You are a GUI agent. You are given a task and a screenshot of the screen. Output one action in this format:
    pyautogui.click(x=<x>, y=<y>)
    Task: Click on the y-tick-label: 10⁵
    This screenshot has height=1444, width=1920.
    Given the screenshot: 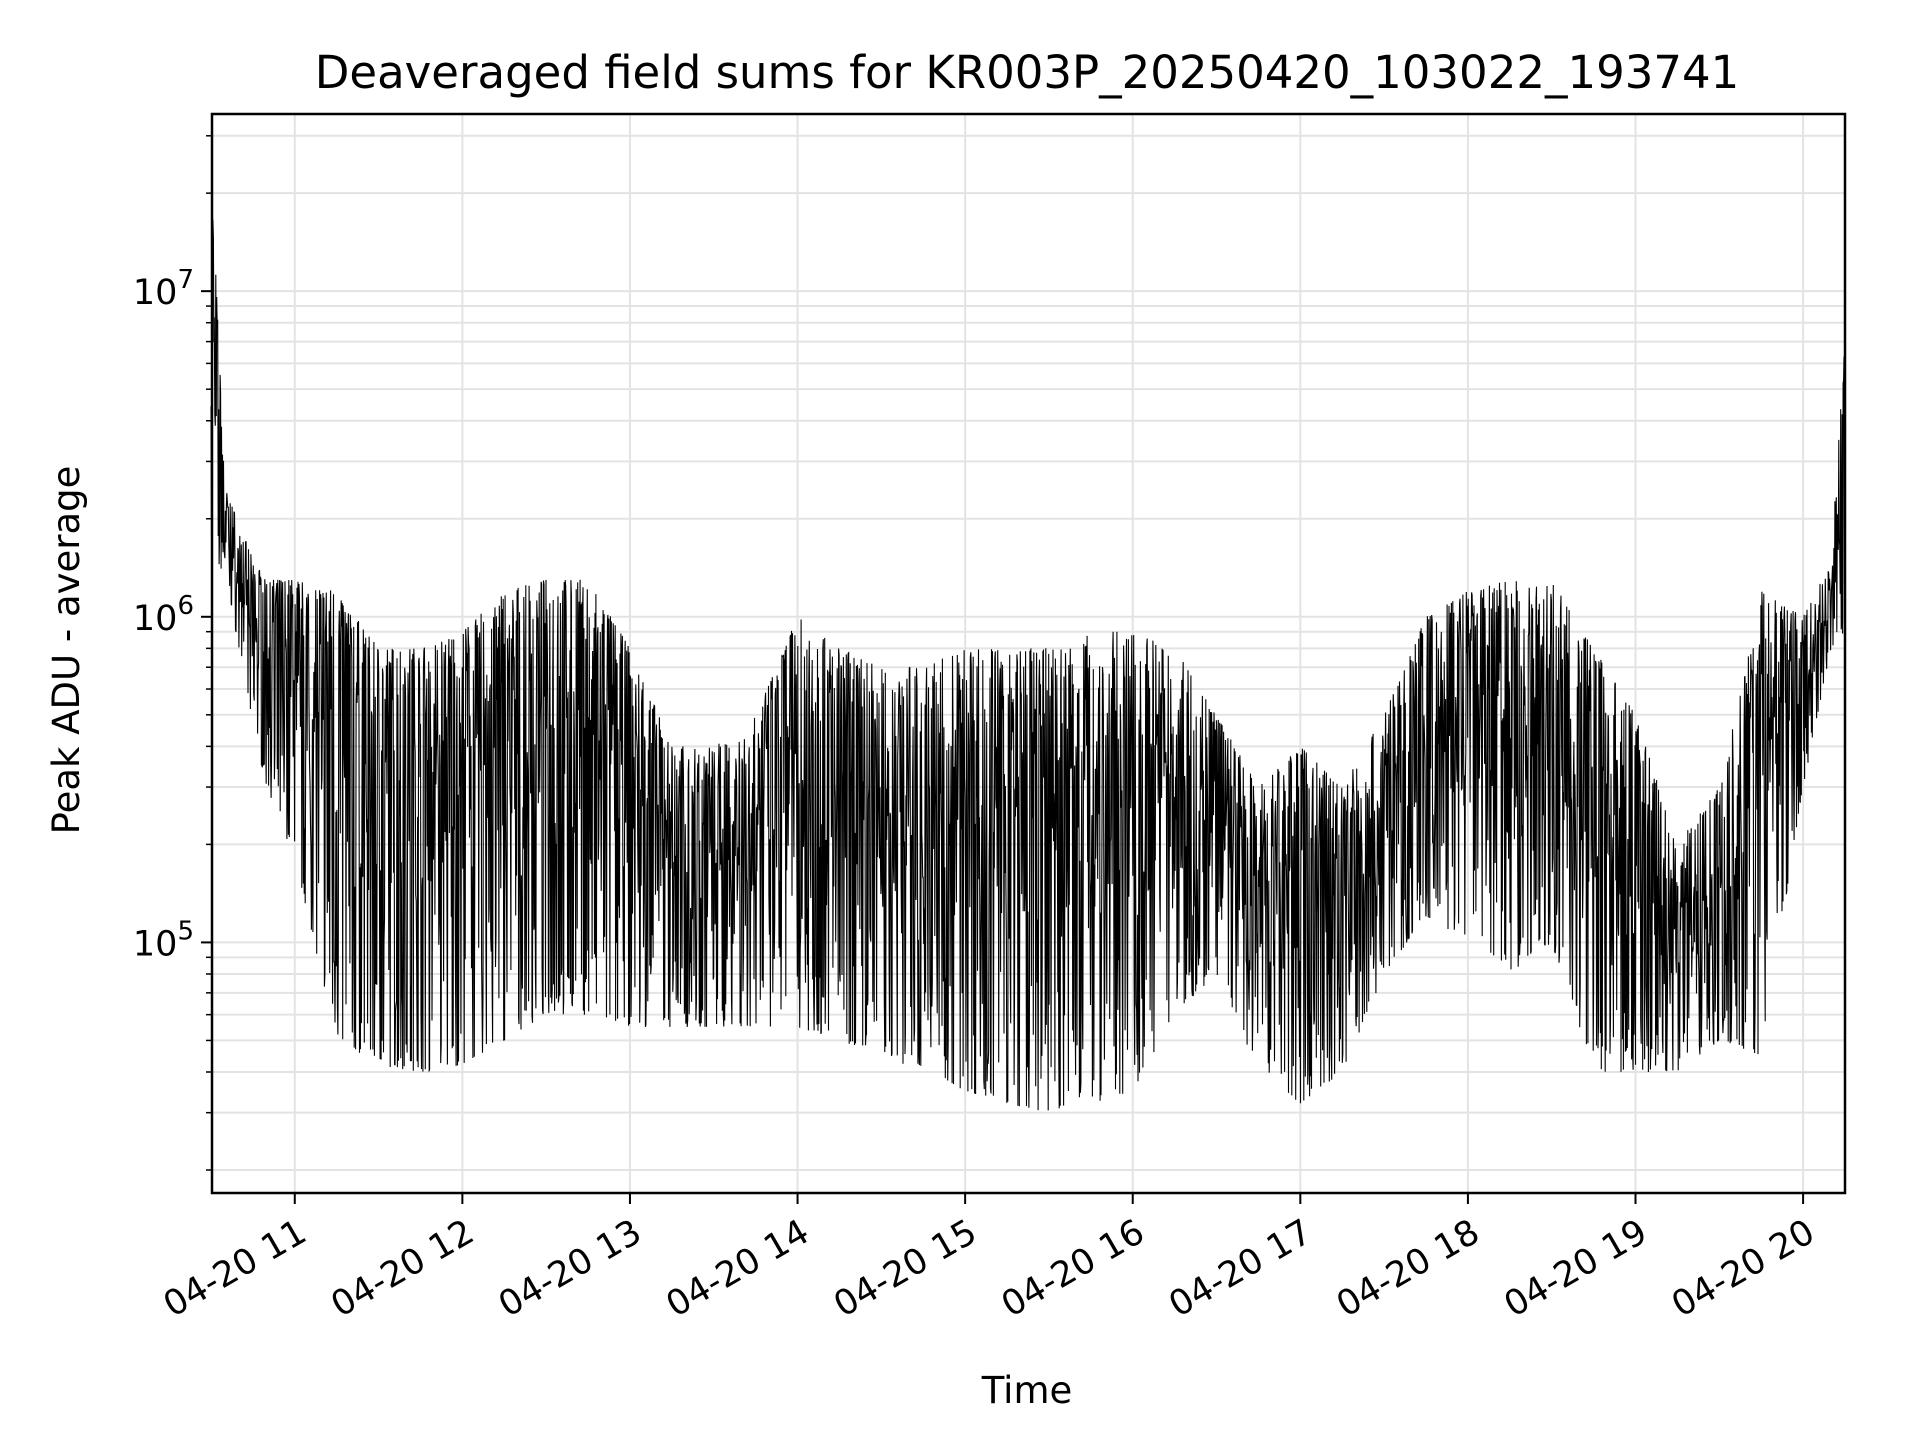 What is the action you would take?
    pyautogui.click(x=163, y=940)
    